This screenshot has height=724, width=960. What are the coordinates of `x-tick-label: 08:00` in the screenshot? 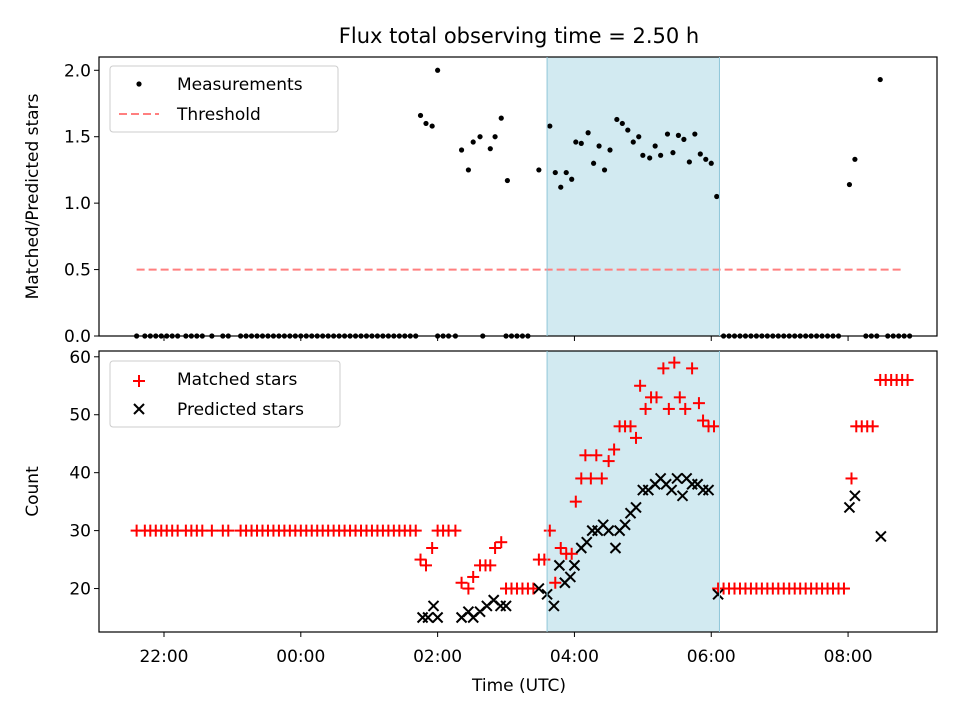 It's located at (848, 657).